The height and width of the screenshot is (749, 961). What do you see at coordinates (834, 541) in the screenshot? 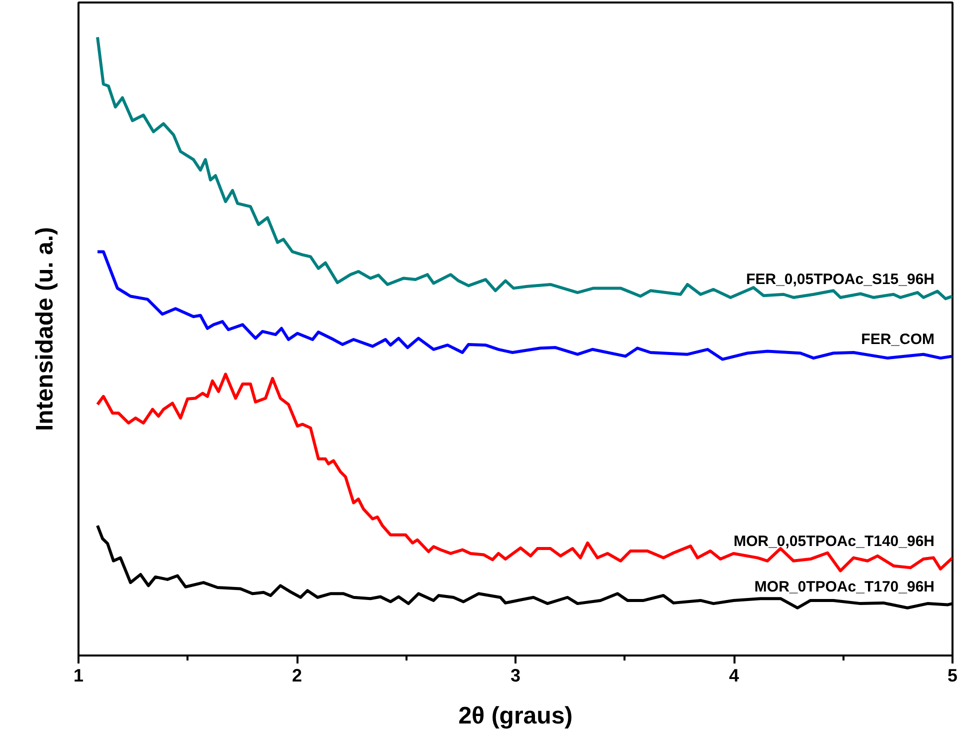
I see `series-label: MOR_0,05TPOAc_T140_96H` at bounding box center [834, 541].